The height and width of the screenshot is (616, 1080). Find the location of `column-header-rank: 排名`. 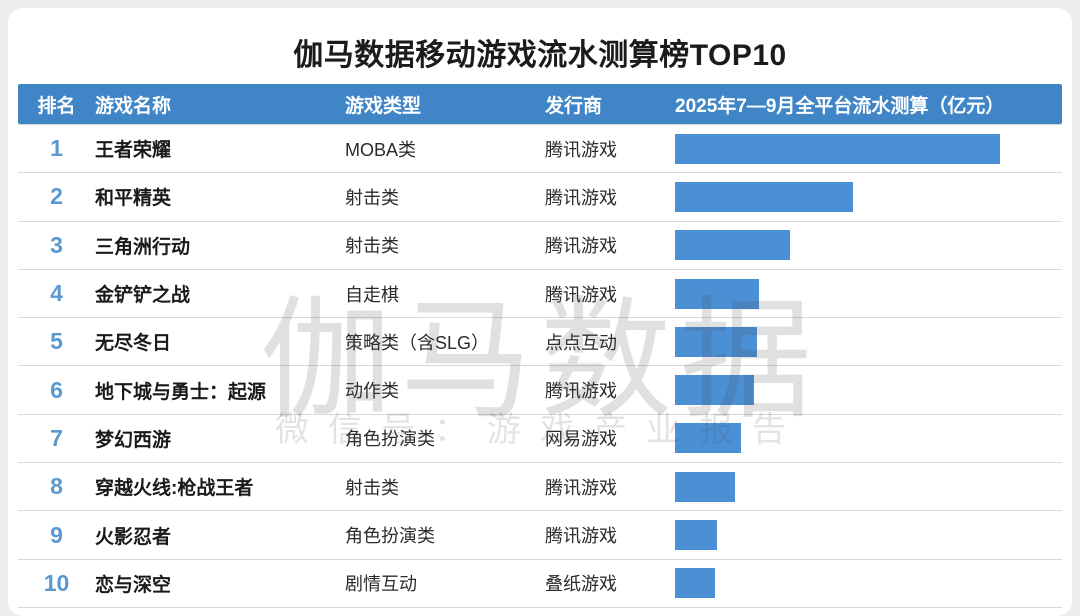

column-header-rank: 排名 is located at coordinates (56, 106).